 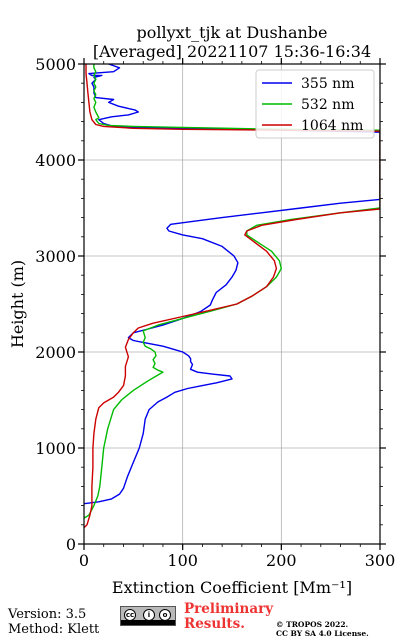 I want to click on preliminary-line1: Preliminary, so click(x=229, y=609).